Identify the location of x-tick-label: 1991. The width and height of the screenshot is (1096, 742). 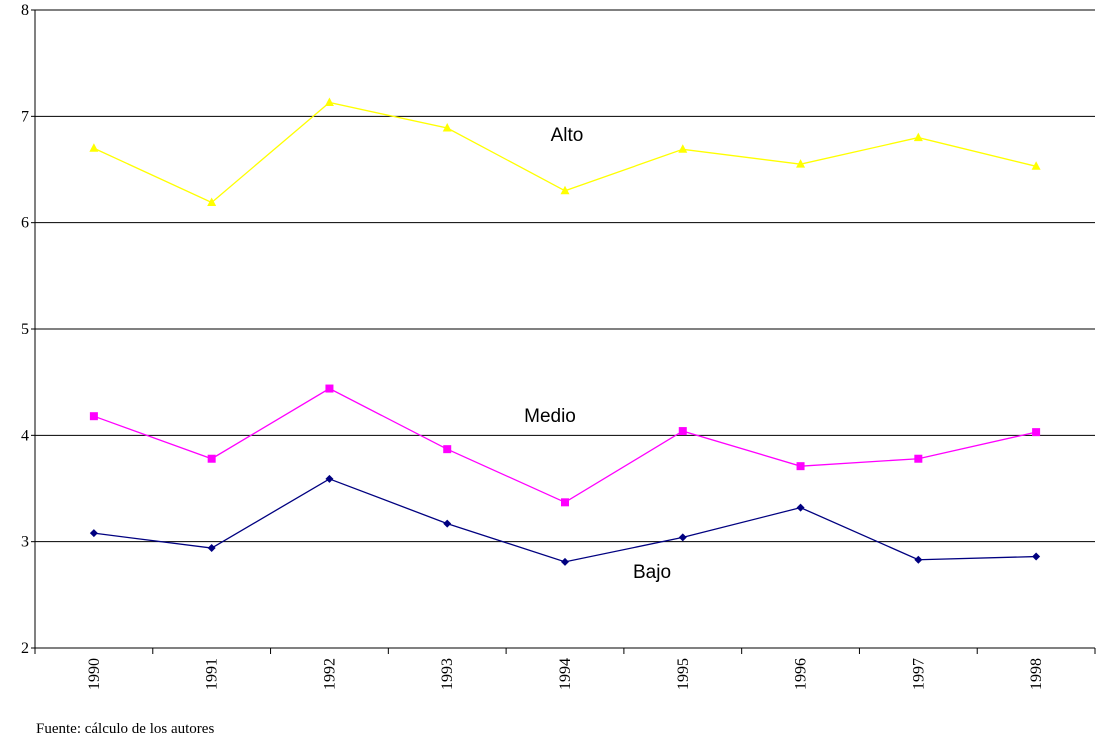
(212, 674).